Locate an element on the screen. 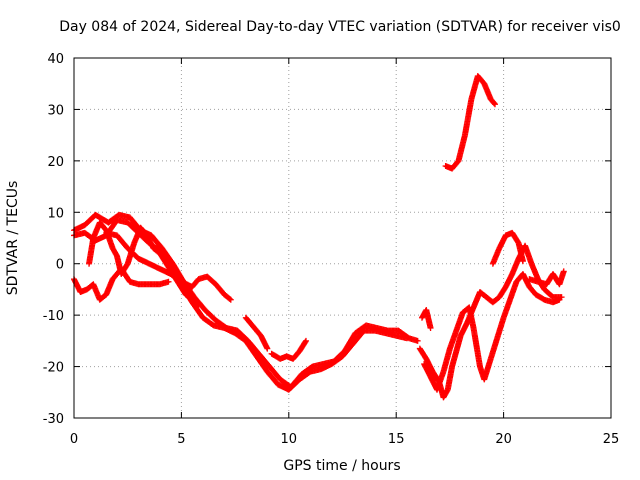 This screenshot has width=640, height=480. x-tick-label: 0 is located at coordinates (74, 439).